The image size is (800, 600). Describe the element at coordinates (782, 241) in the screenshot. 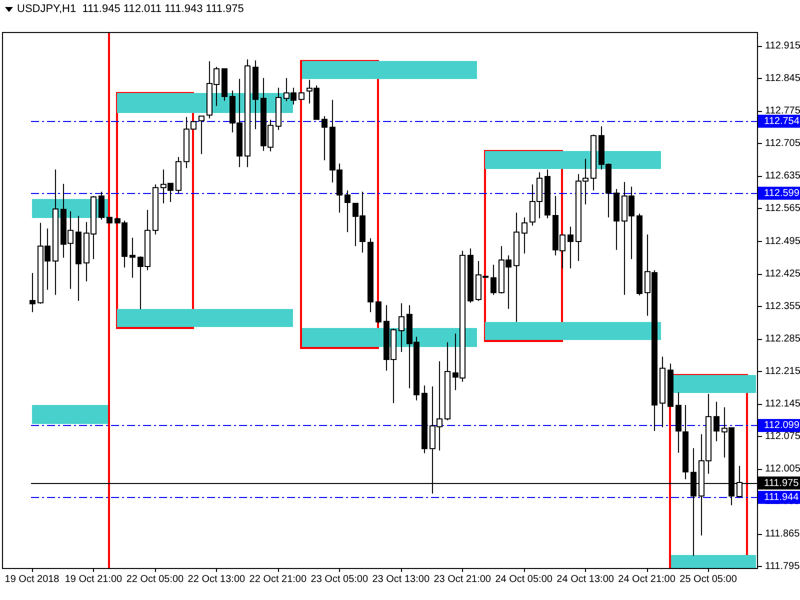

I see `y-tick-label: 112.495` at that location.